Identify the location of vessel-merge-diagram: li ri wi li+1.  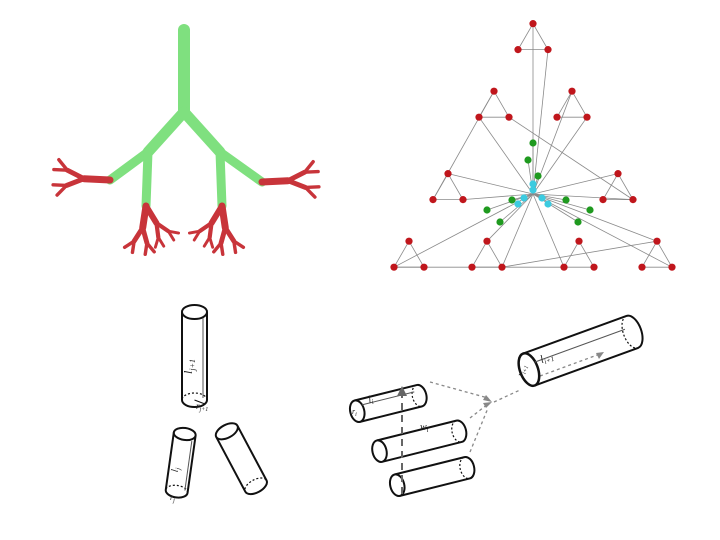
(496, 406).